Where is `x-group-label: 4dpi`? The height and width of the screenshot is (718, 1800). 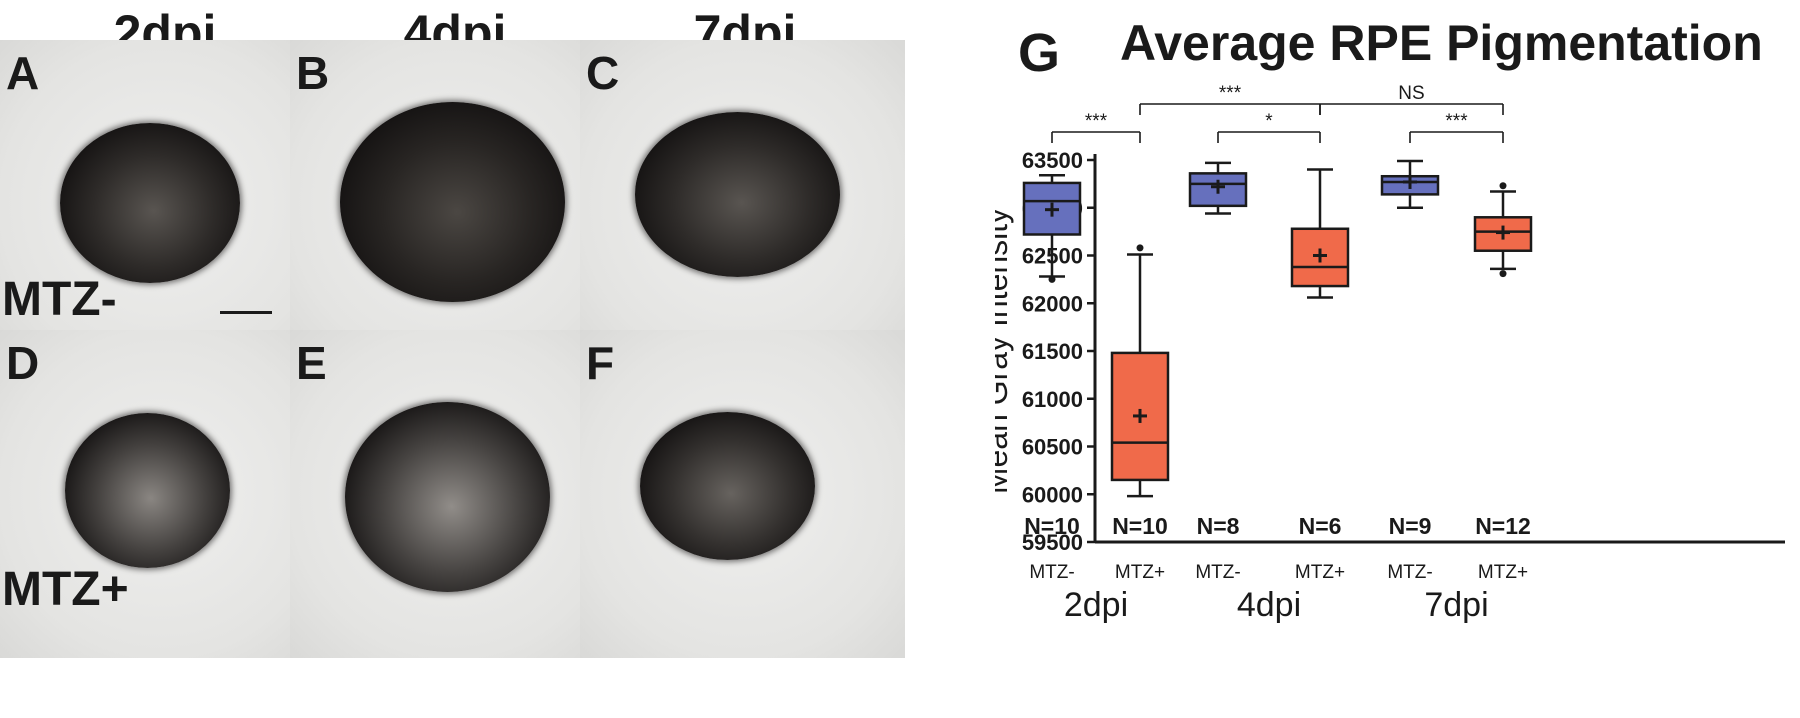
x-group-label: 4dpi is located at coordinates (1269, 605).